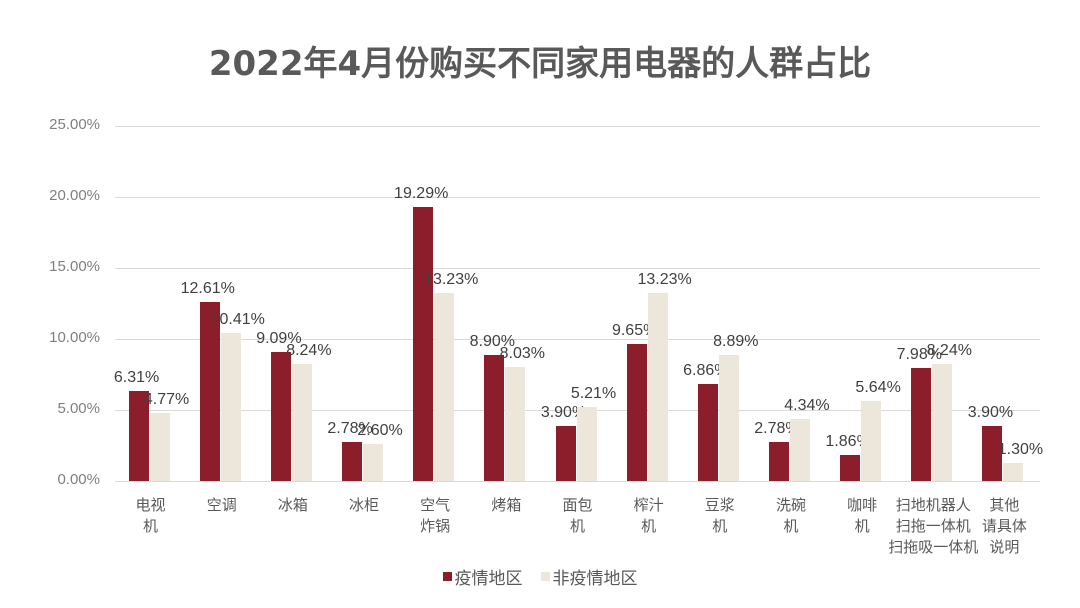 This screenshot has width=1080, height=608. I want to click on data-label: 1.86%, so click(848, 441).